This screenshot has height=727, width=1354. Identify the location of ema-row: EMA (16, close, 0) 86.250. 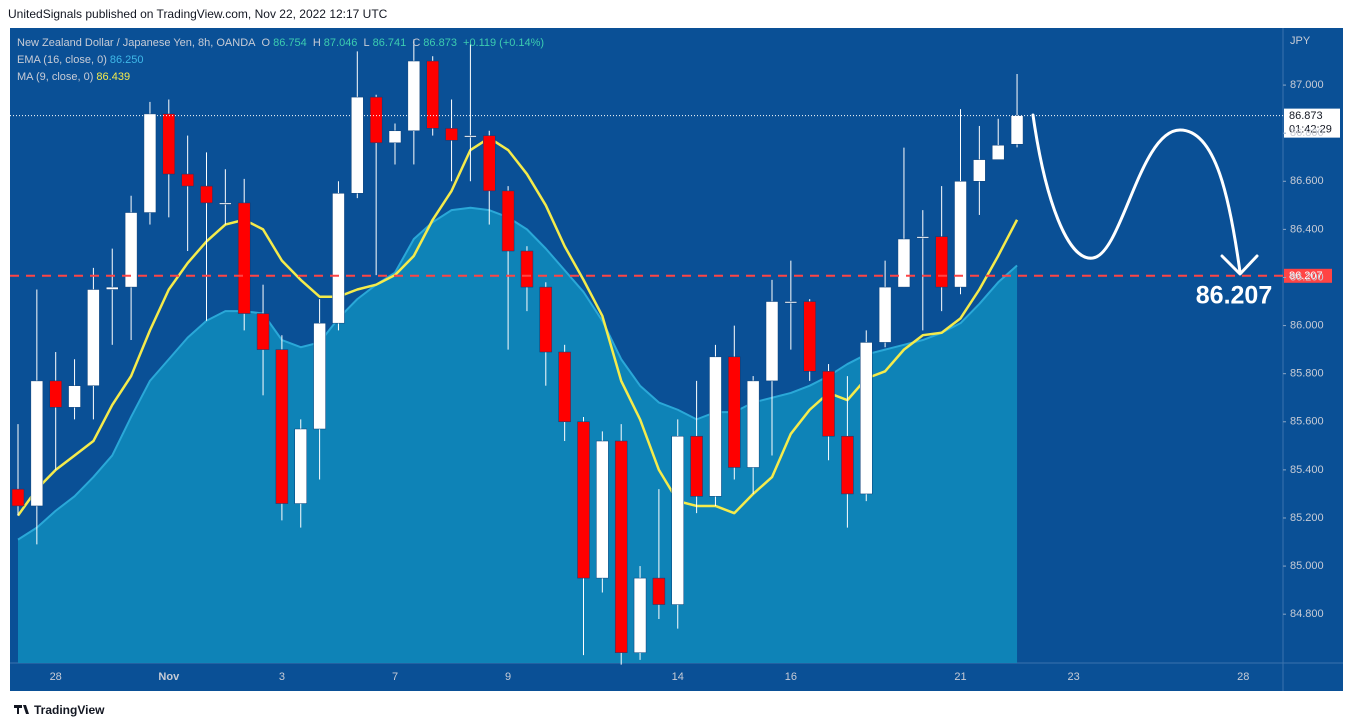
(282, 60).